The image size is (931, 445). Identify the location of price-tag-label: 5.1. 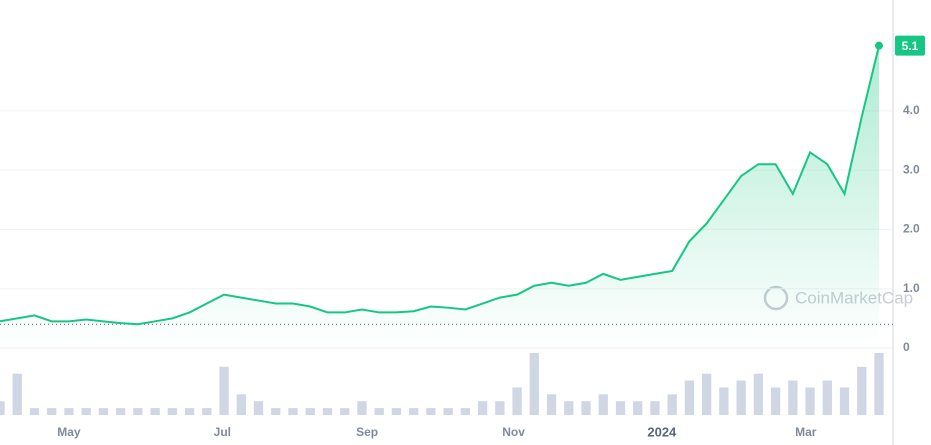
(910, 46).